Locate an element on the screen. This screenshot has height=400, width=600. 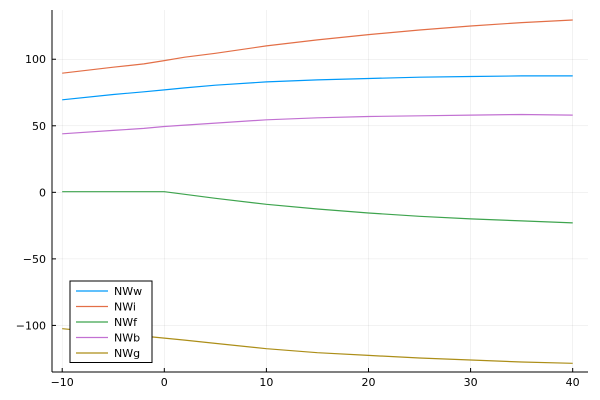
x-tick-label: 20 is located at coordinates (368, 382).